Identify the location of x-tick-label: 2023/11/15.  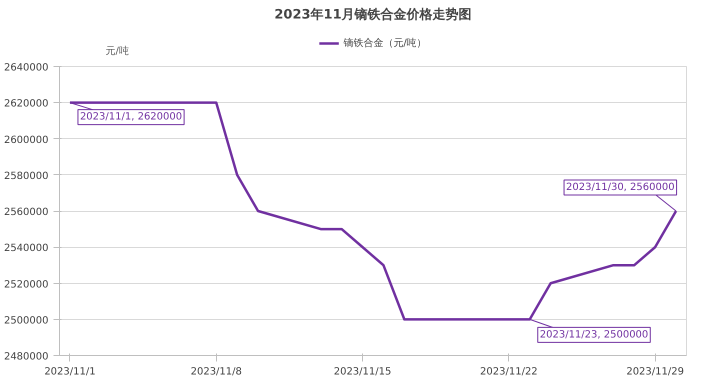
(363, 372).